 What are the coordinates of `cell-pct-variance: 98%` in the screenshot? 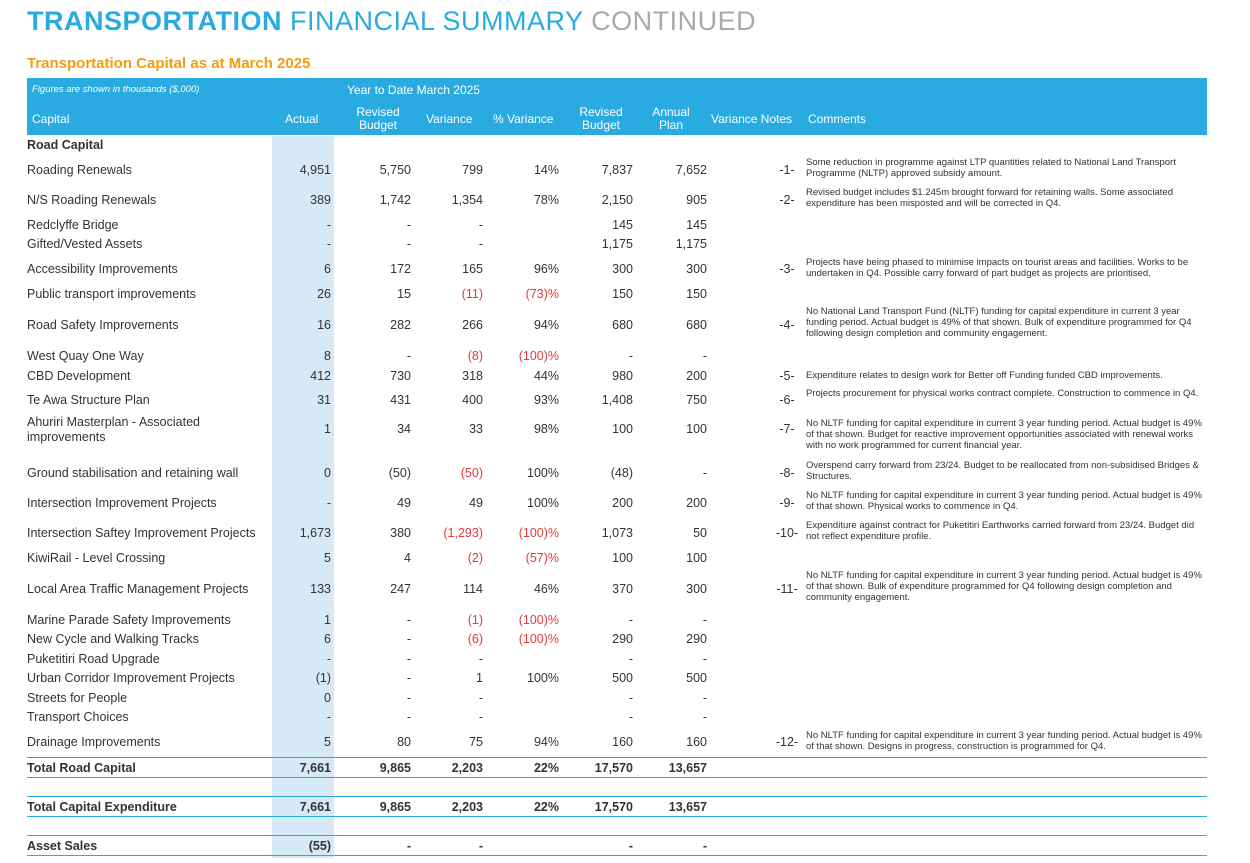 It's located at (546, 429).